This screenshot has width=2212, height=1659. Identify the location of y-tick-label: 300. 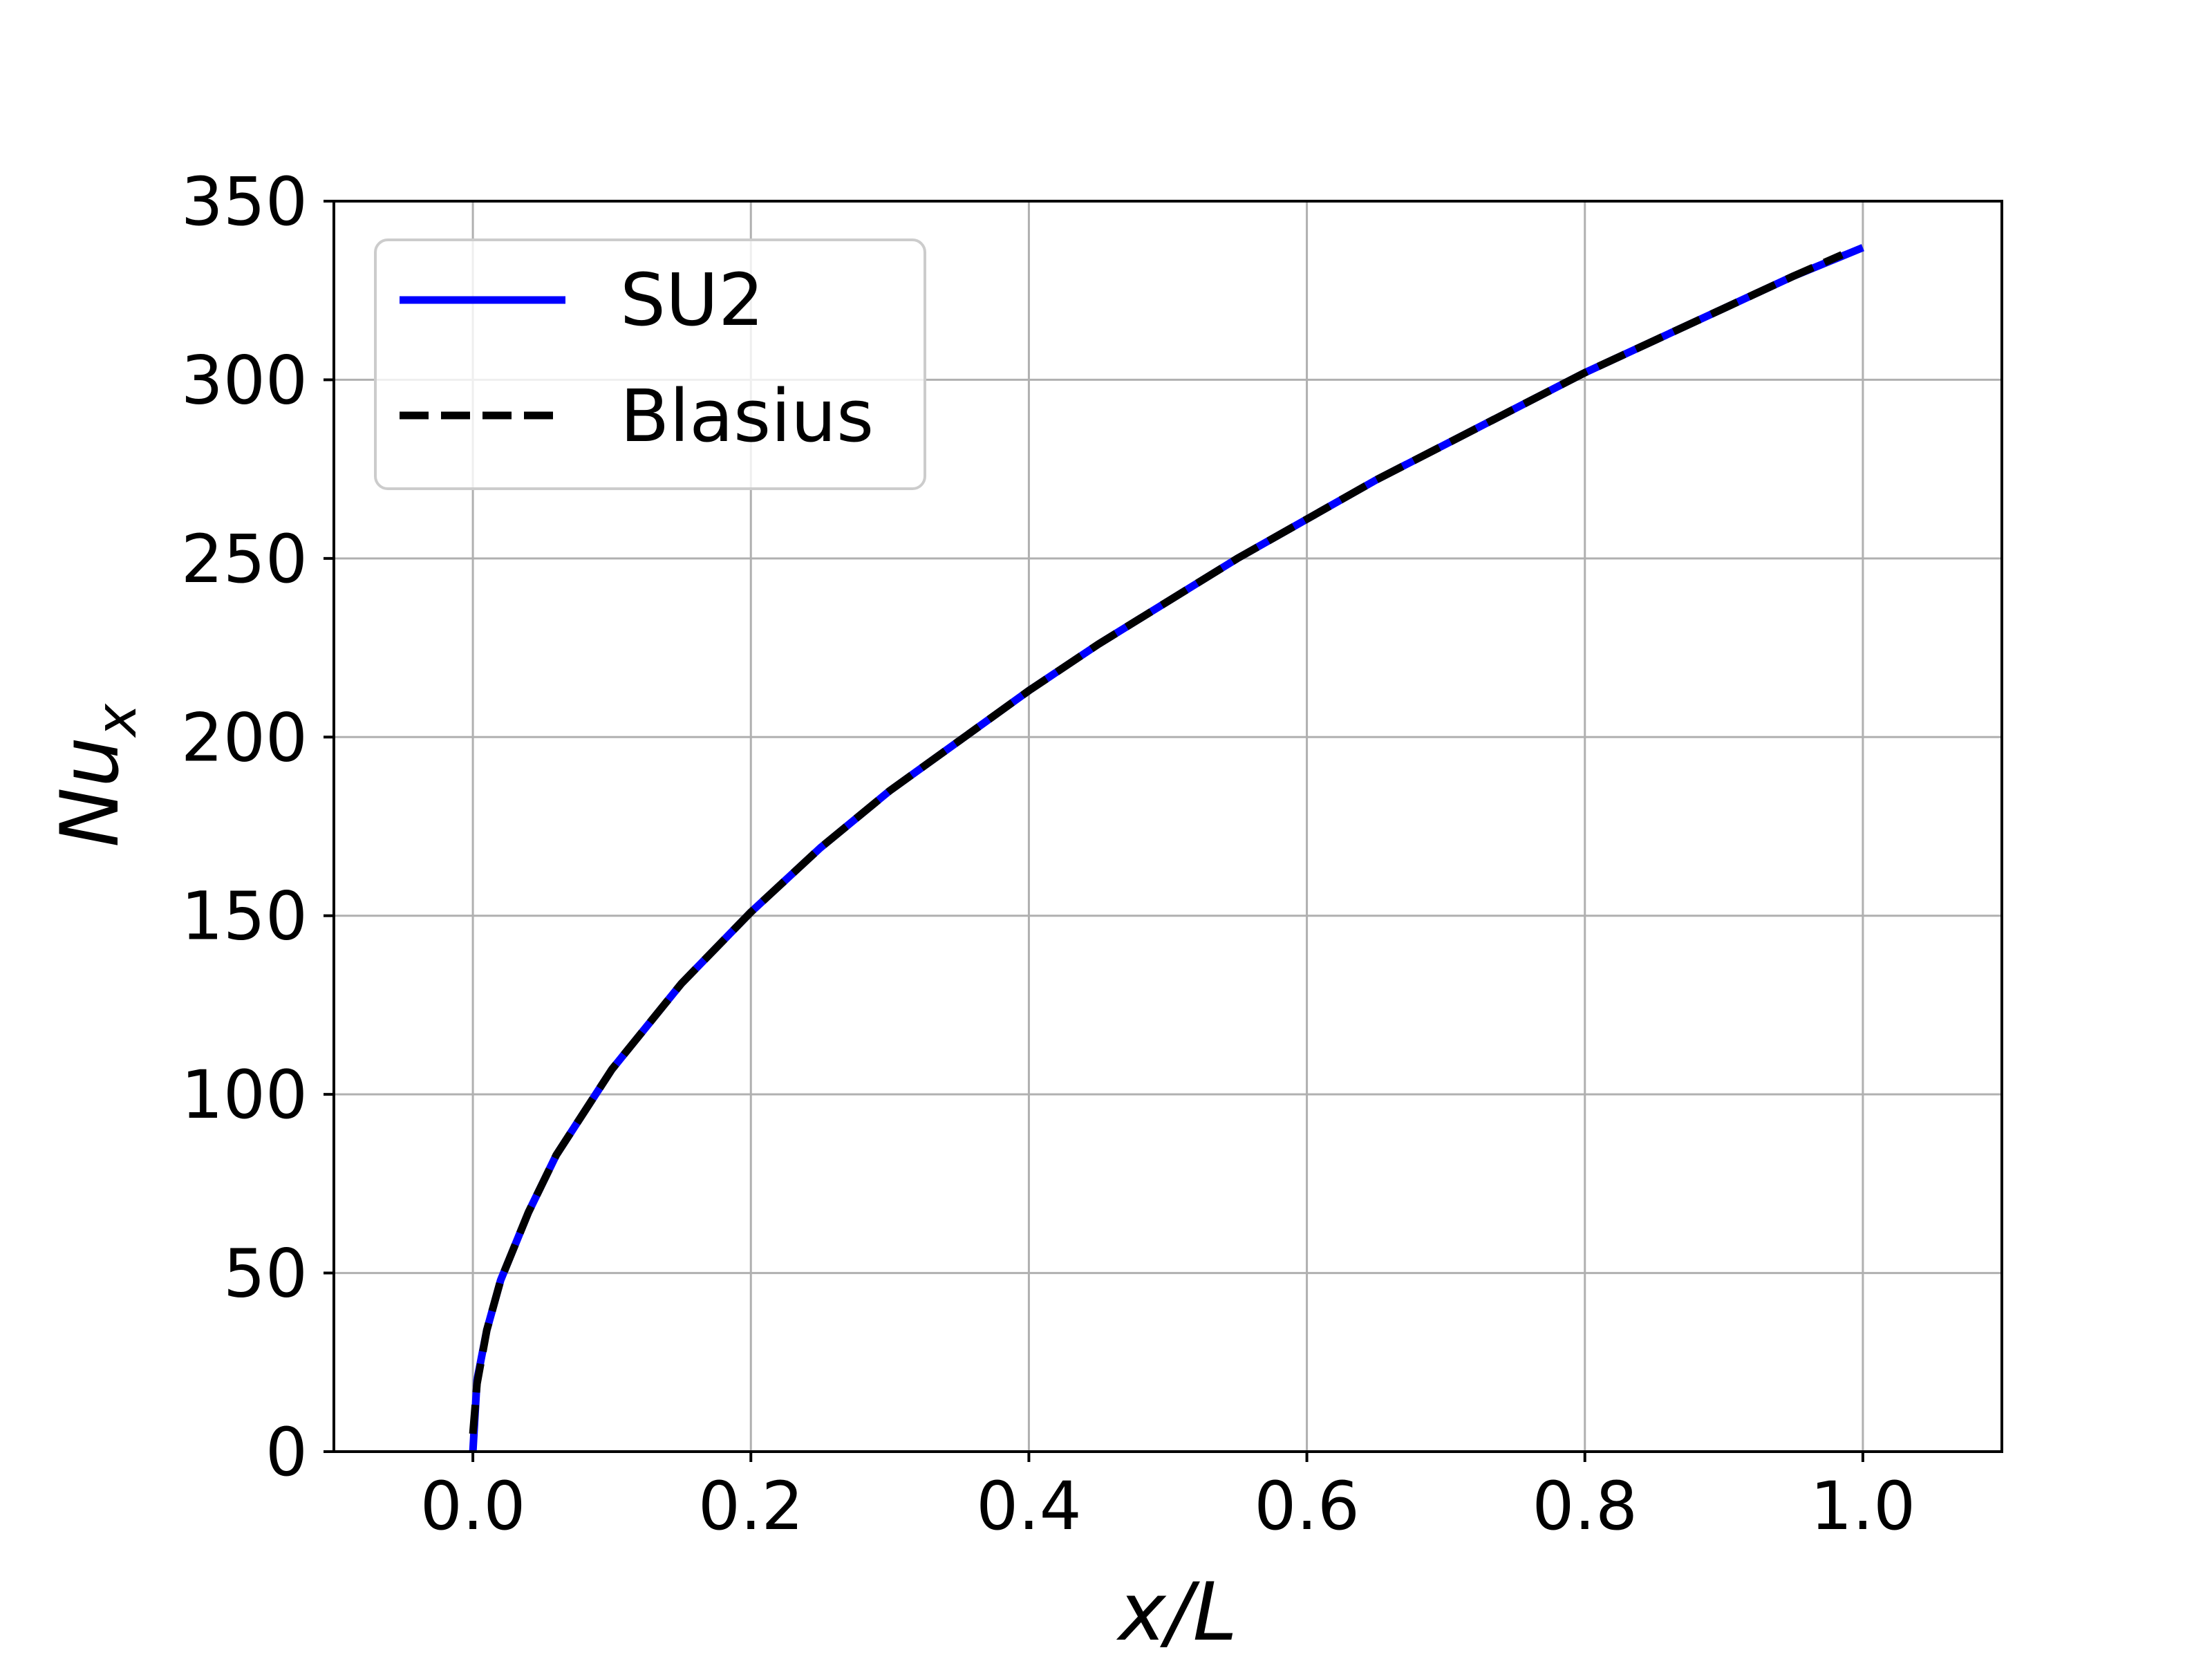
(245, 380).